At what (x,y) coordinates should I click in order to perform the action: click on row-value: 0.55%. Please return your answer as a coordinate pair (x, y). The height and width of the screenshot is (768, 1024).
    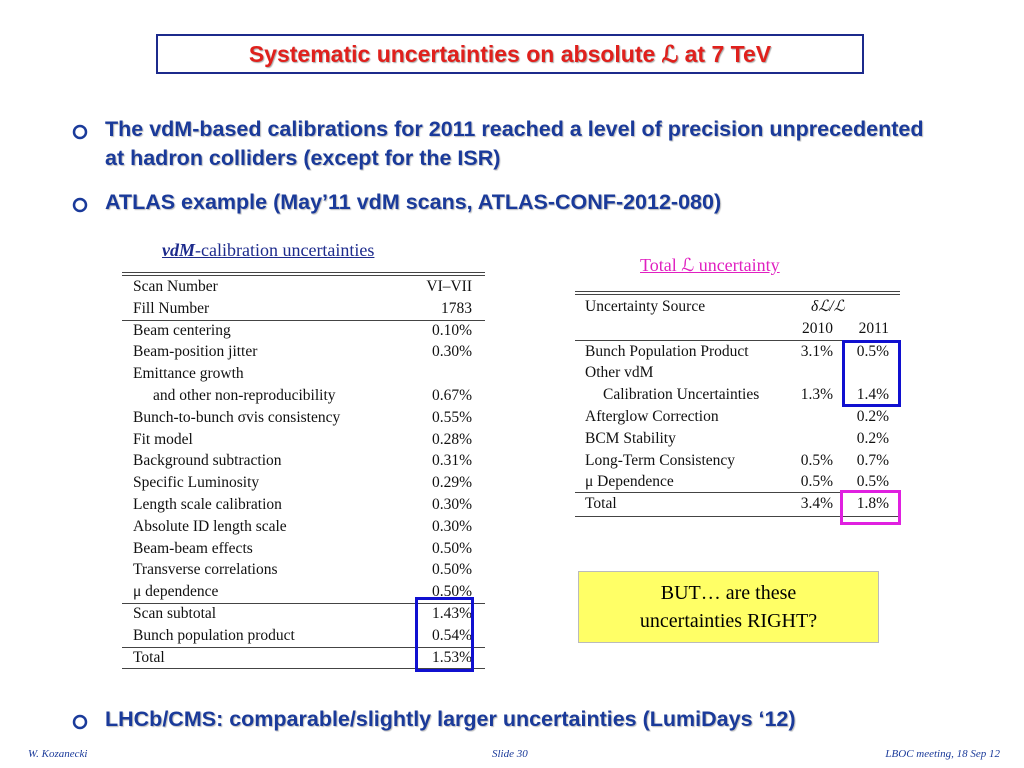
    Looking at the image, I should click on (451, 417).